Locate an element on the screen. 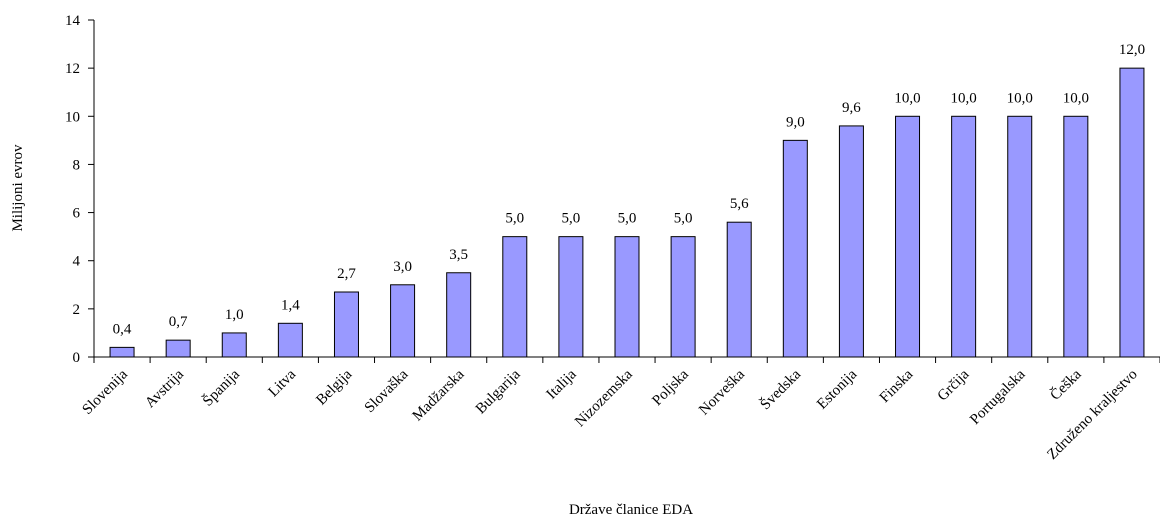 The height and width of the screenshot is (520, 1160). x-tick-label: Španija is located at coordinates (221, 388).